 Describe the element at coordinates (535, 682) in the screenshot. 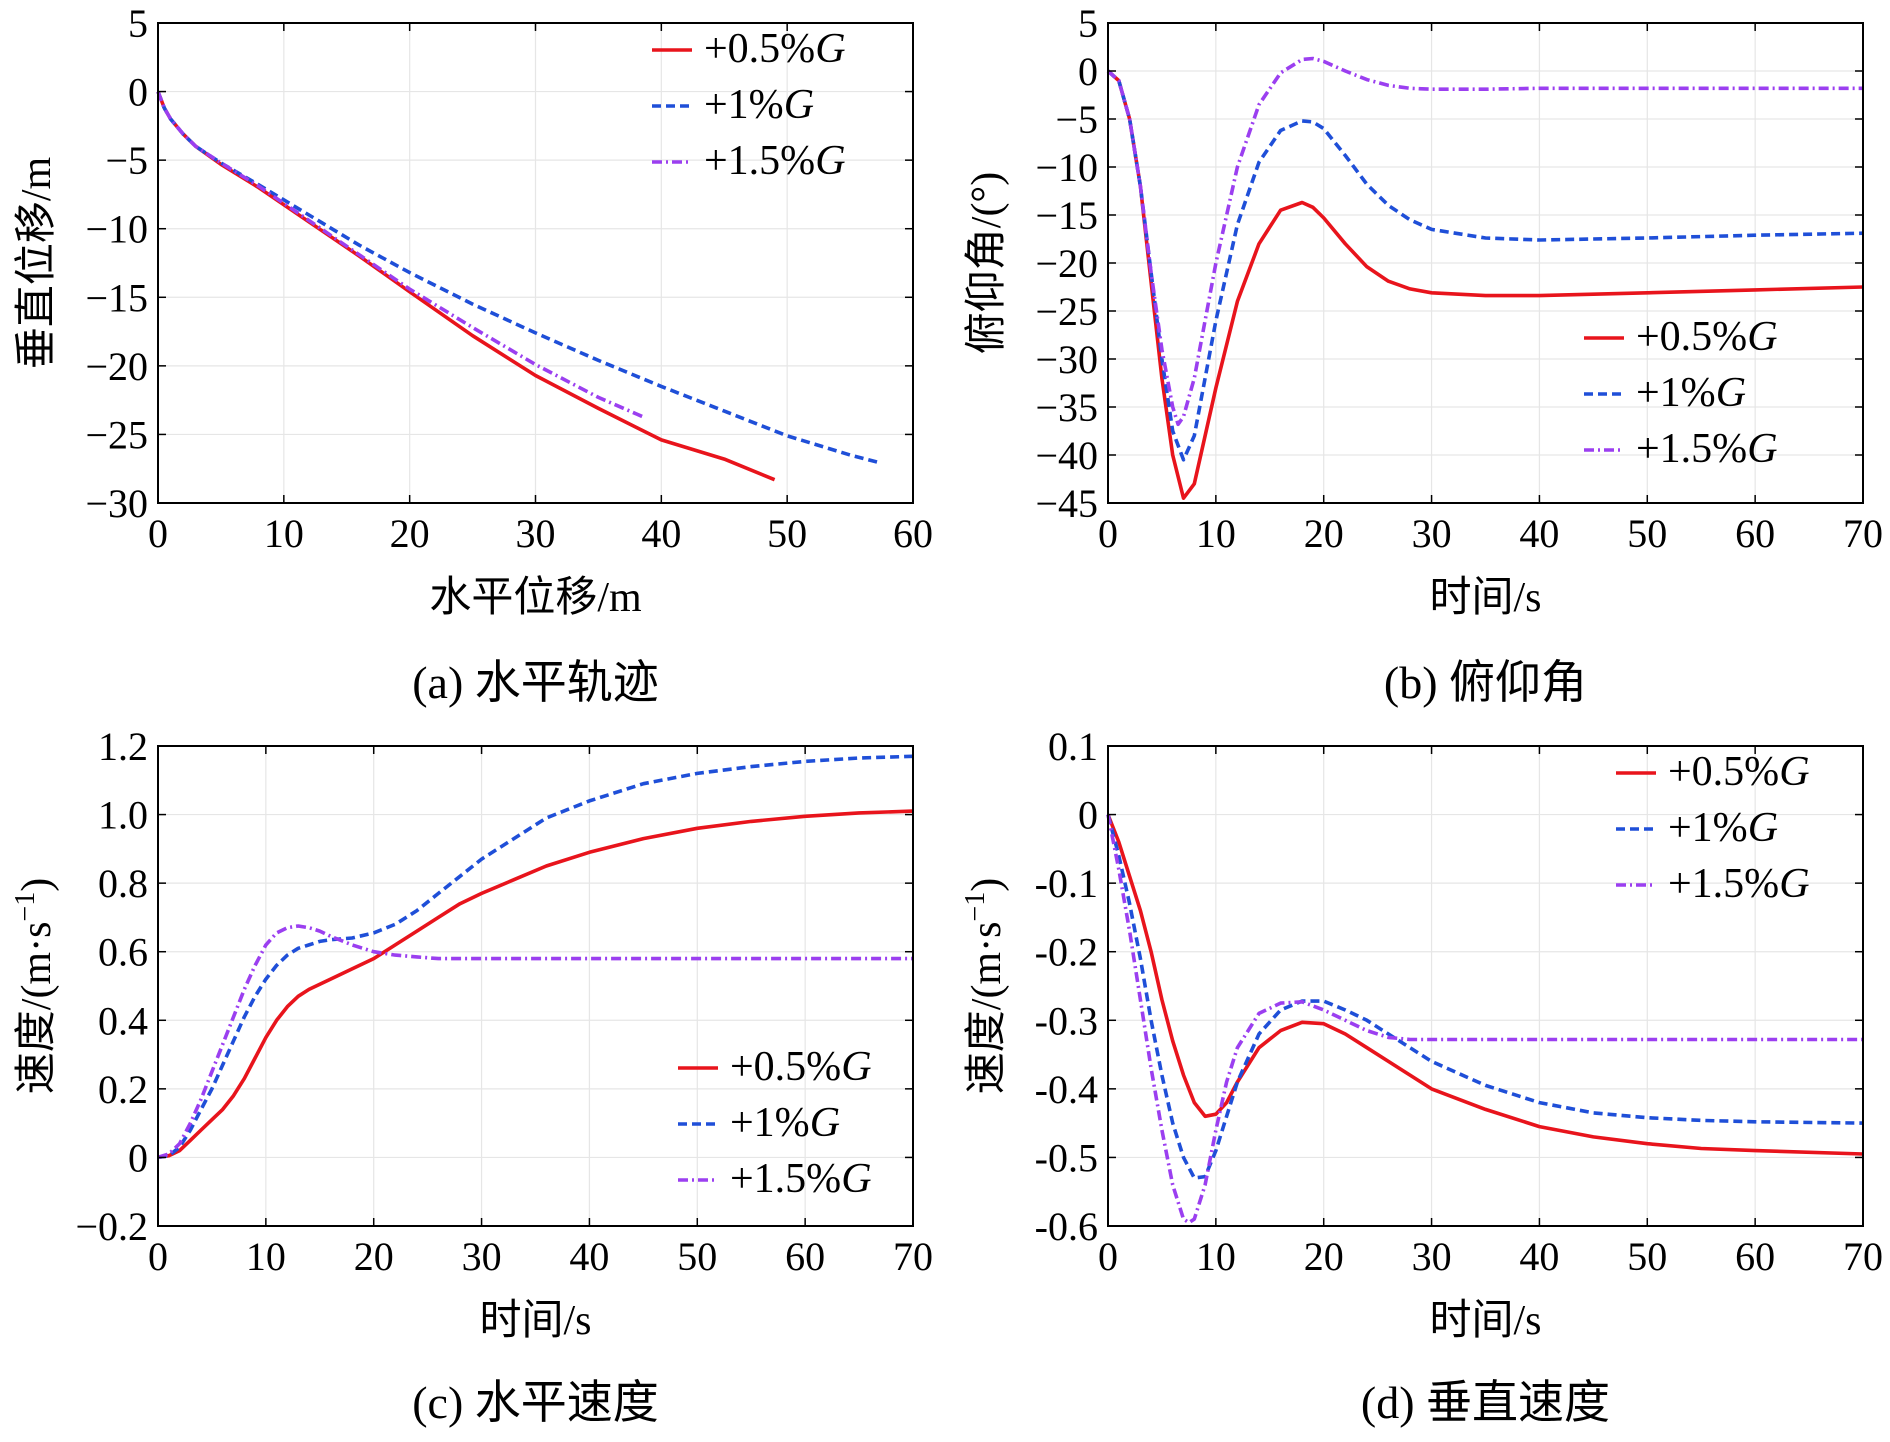

I see `chart-caption: (a) 水平轨迹` at that location.